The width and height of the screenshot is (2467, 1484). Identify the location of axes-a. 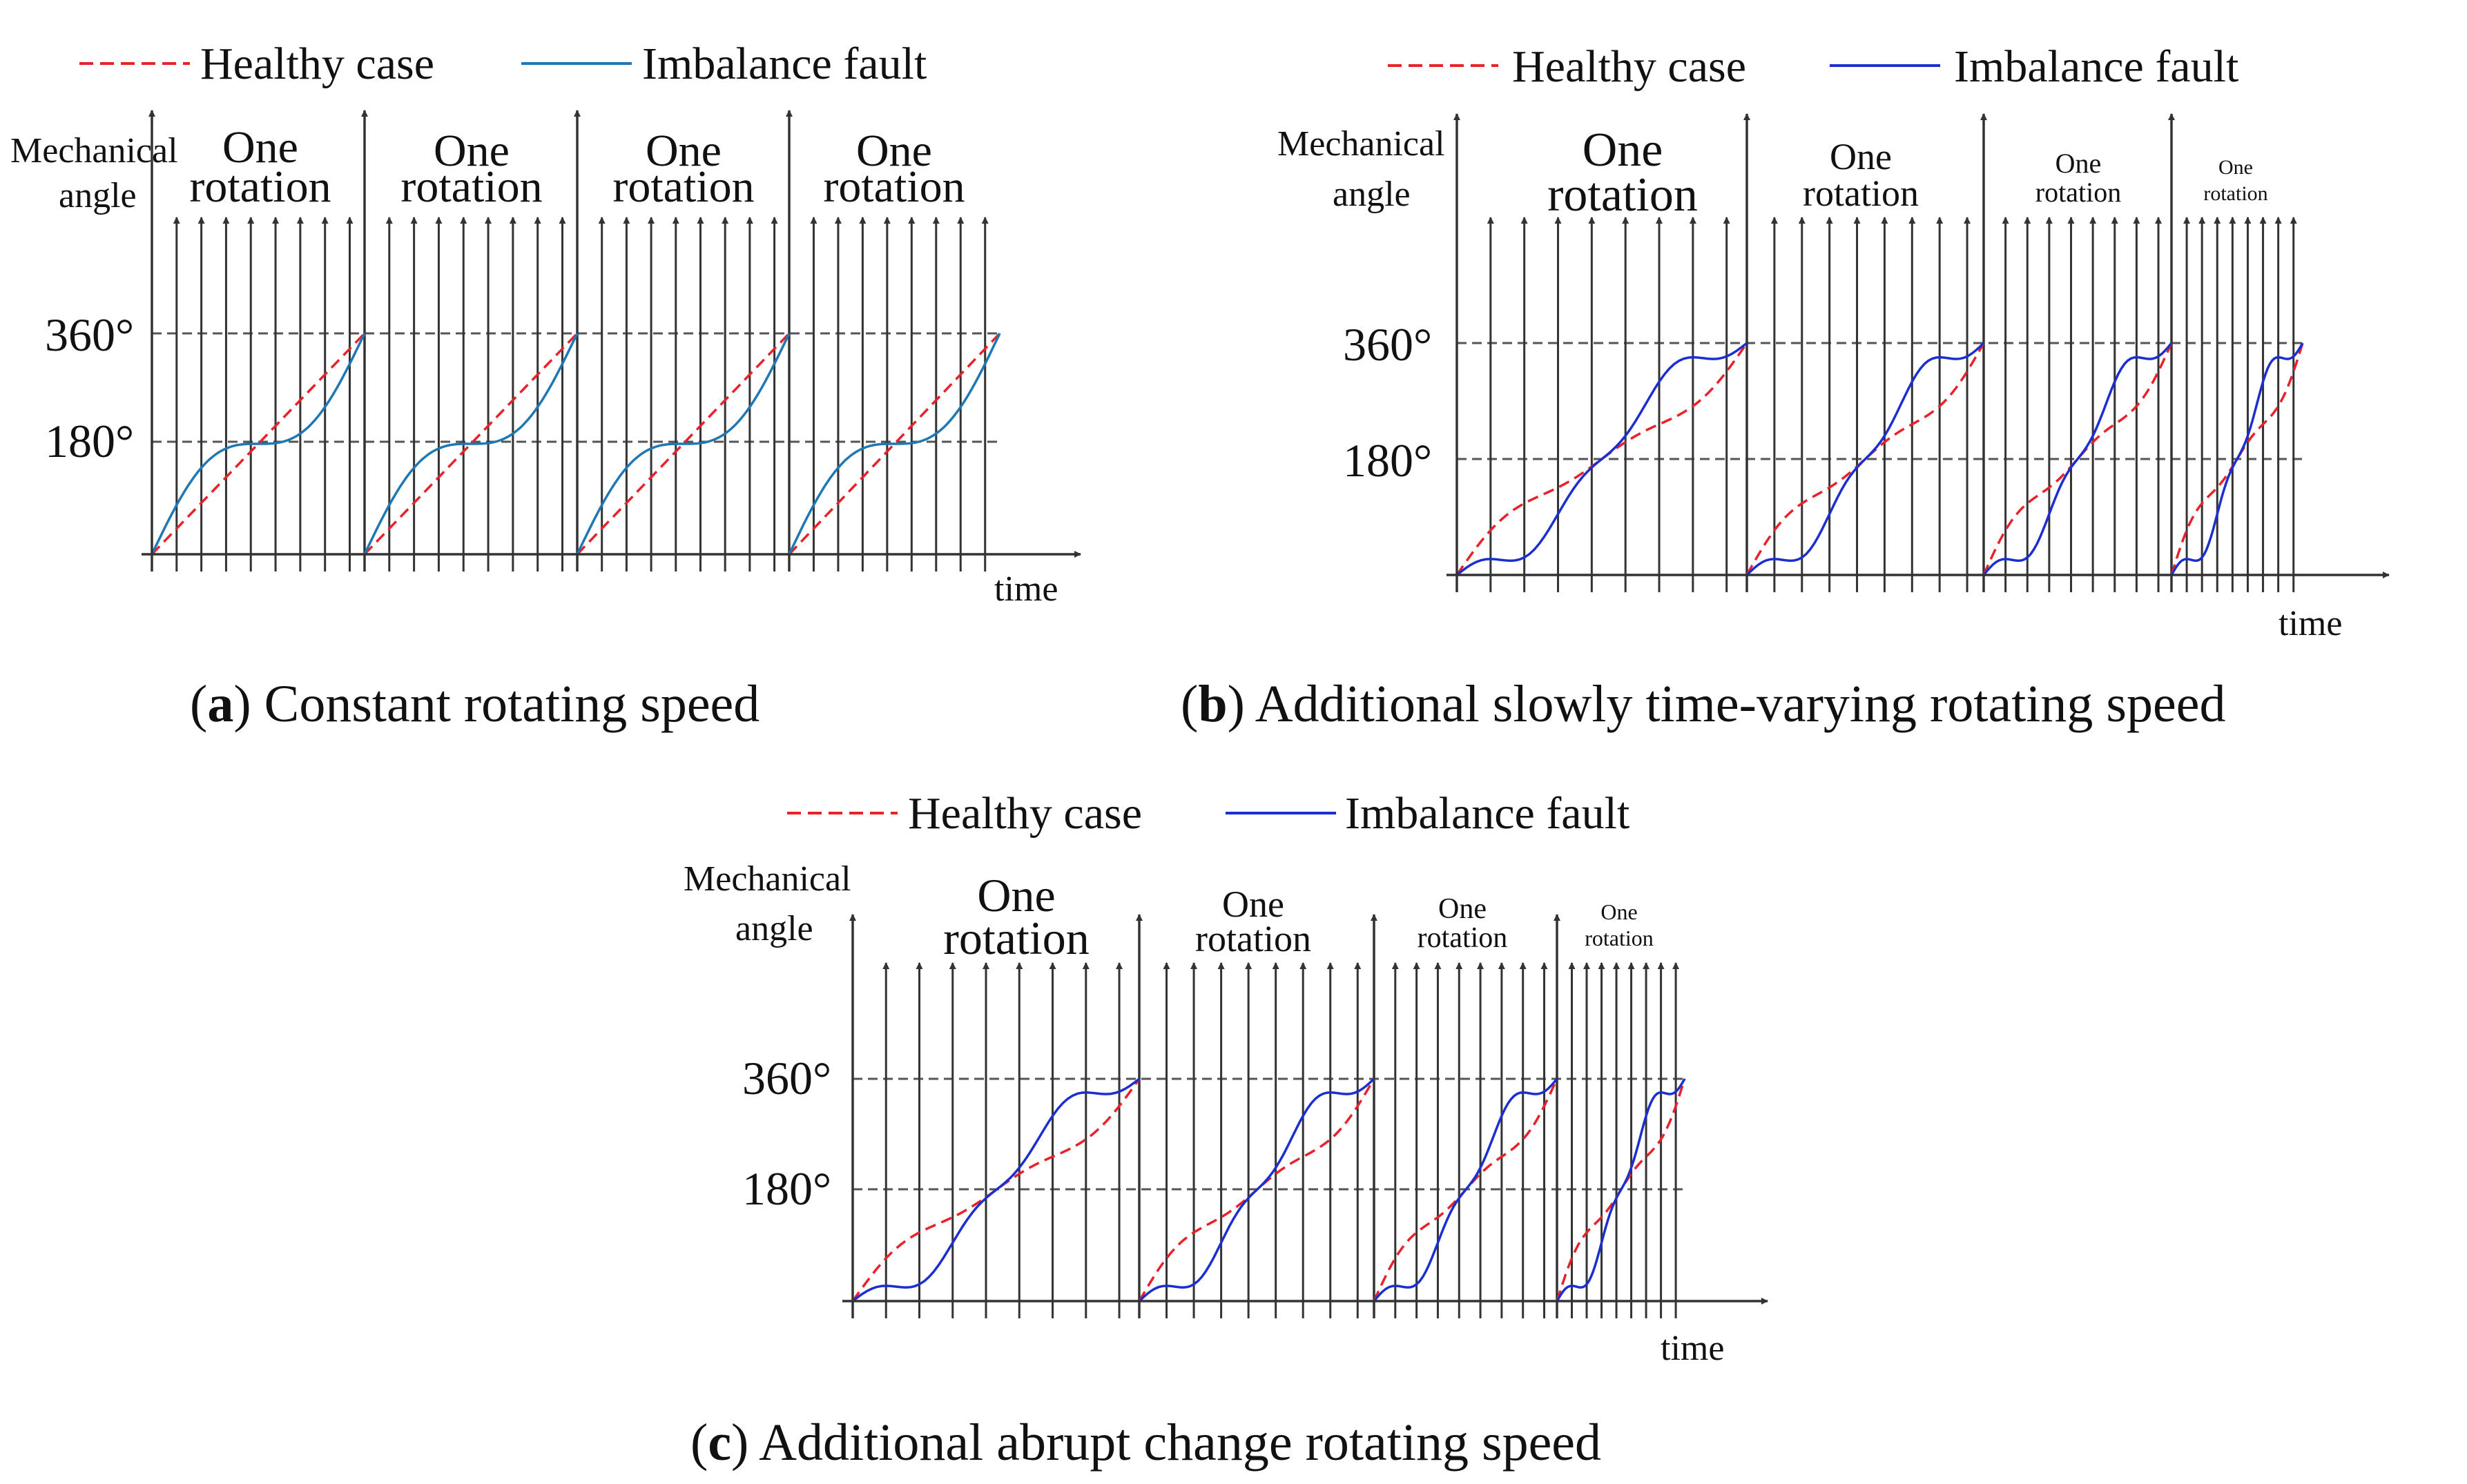
(611, 341).